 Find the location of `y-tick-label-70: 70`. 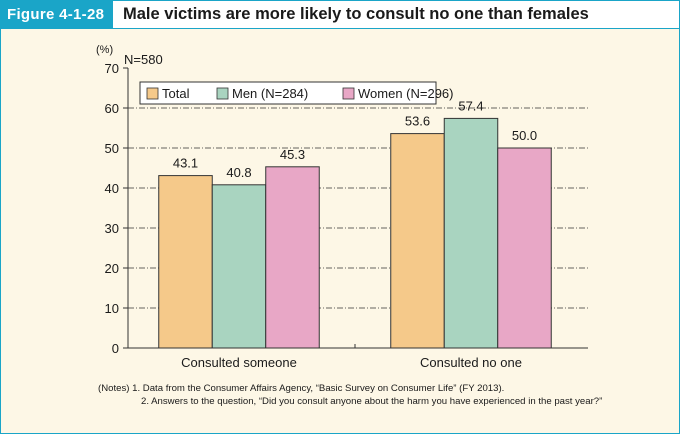

y-tick-label-70: 70 is located at coordinates (112, 68).